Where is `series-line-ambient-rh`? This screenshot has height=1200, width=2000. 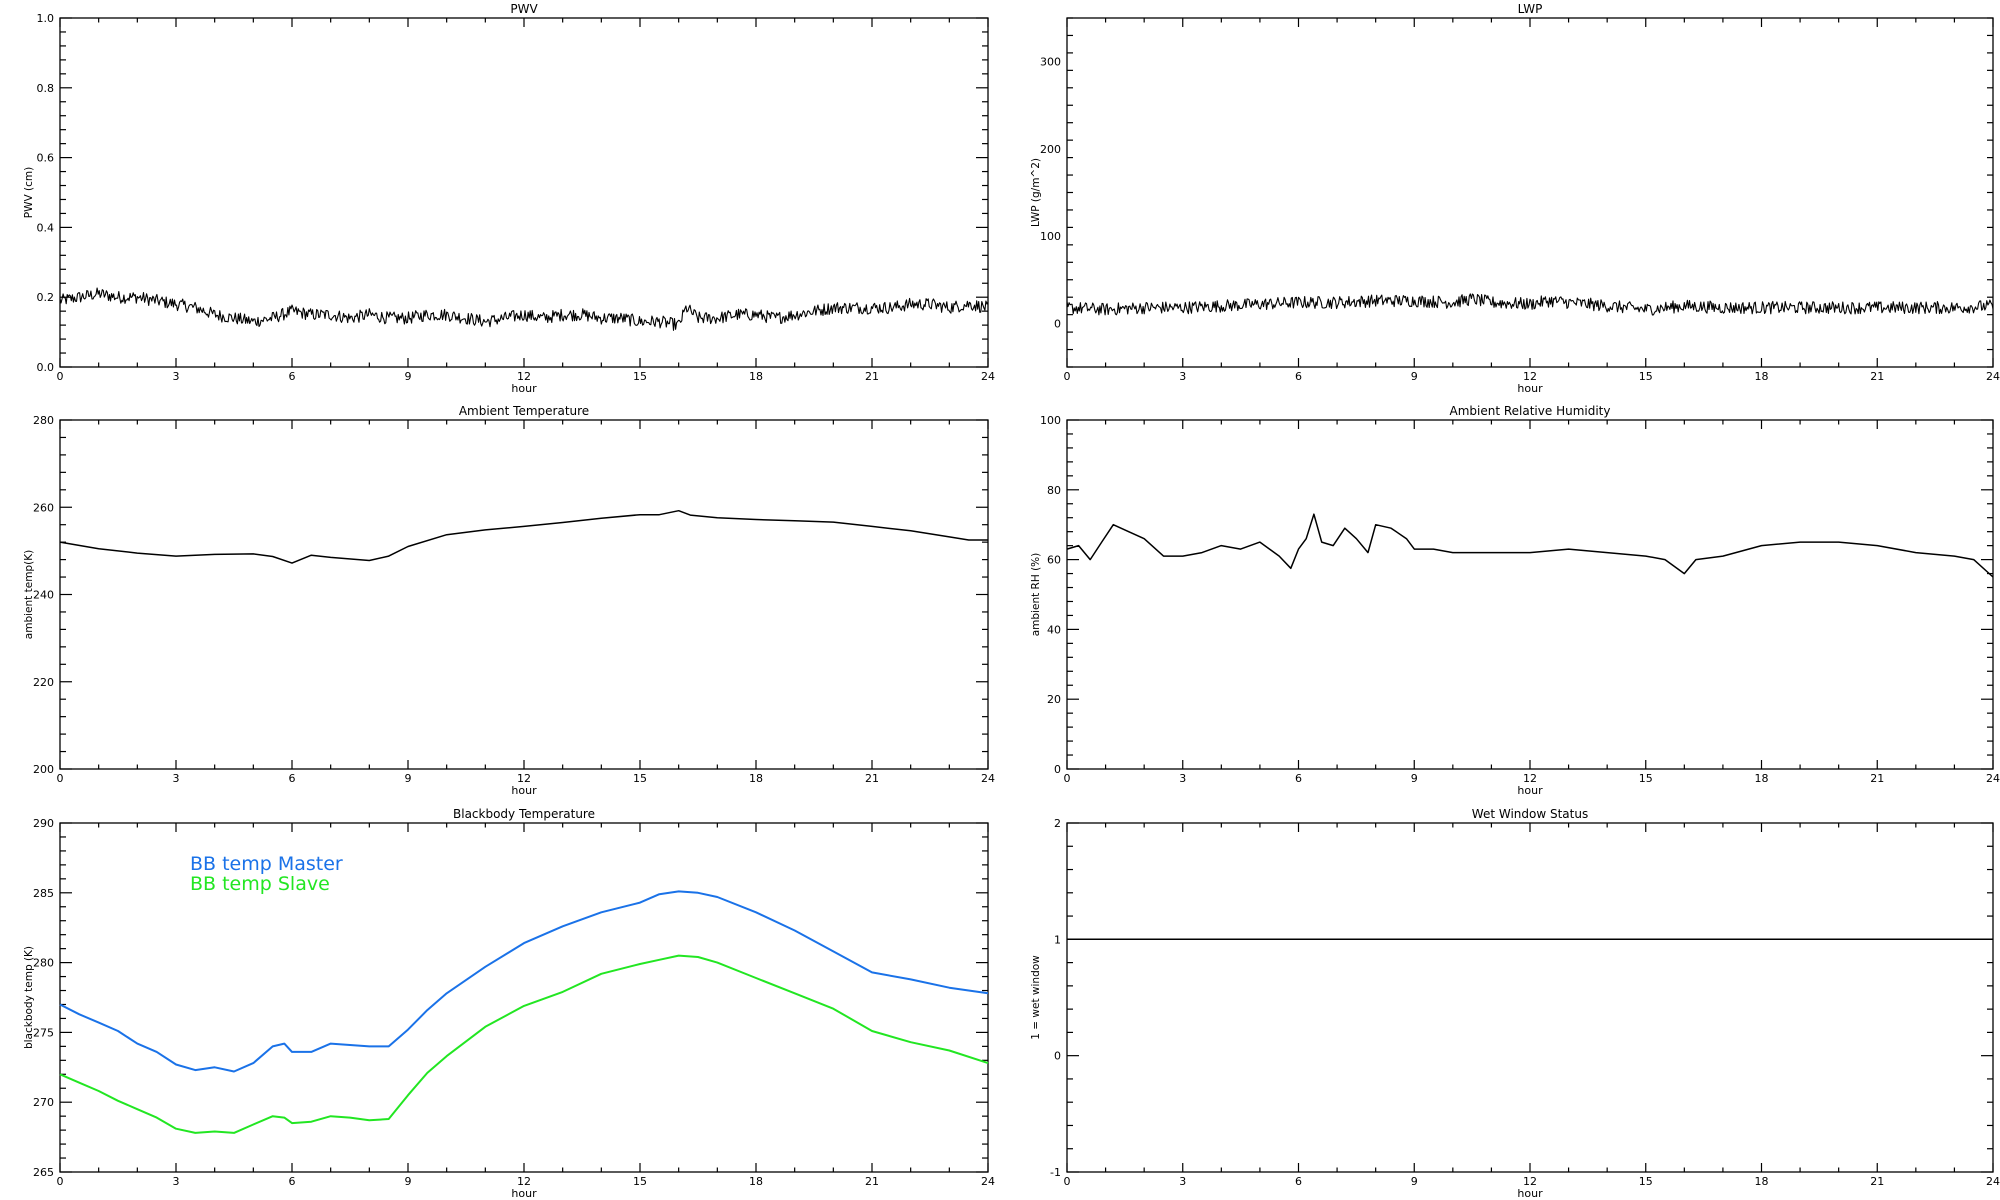 series-line-ambient-rh is located at coordinates (1530, 545).